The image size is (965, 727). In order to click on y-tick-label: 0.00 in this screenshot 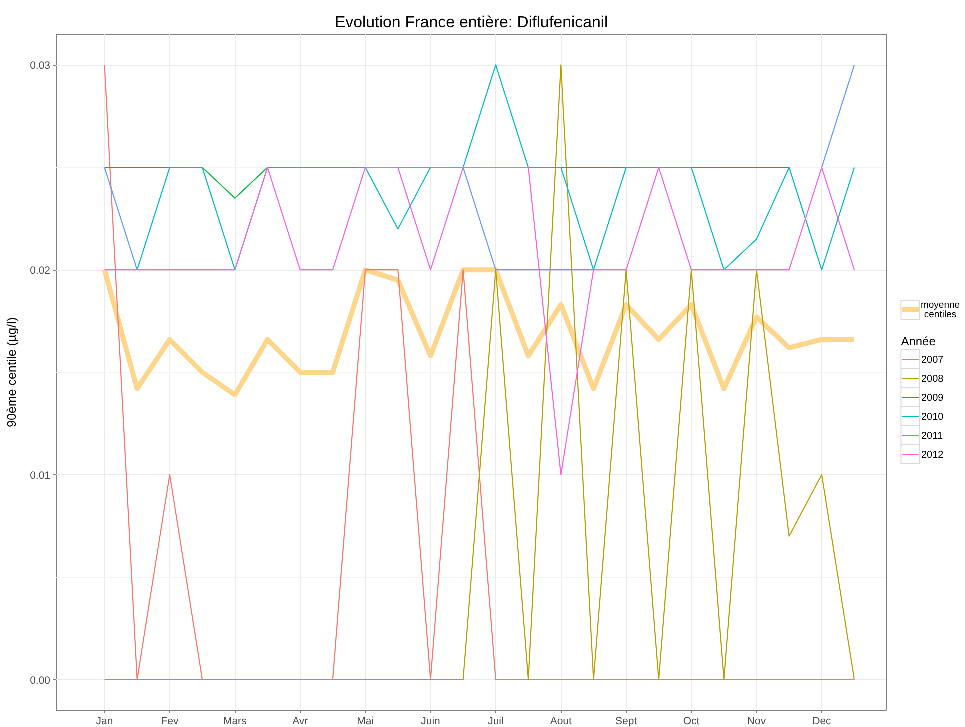, I will do `click(40, 680)`.